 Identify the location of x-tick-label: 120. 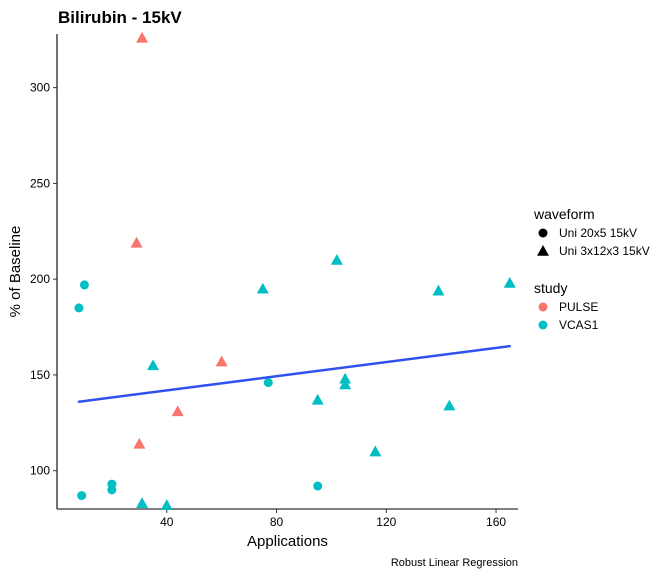
(386, 522).